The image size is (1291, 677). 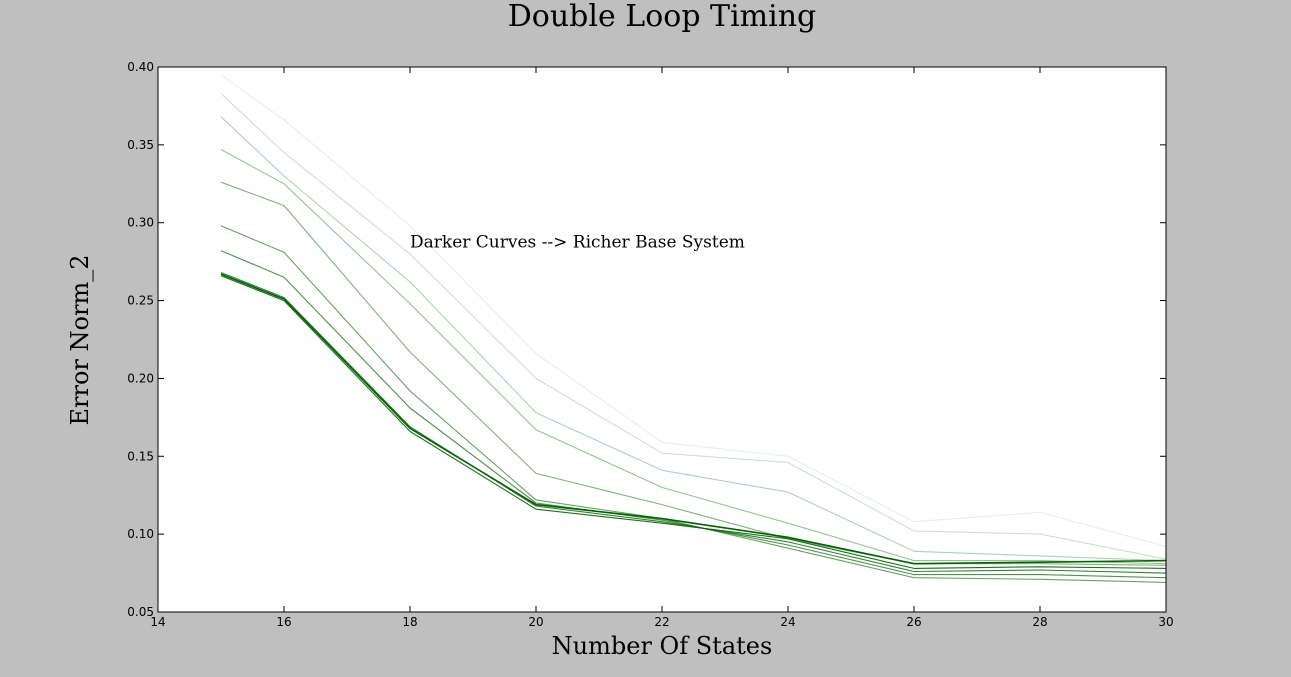 I want to click on y-tick-label: 0.25, so click(x=140, y=301).